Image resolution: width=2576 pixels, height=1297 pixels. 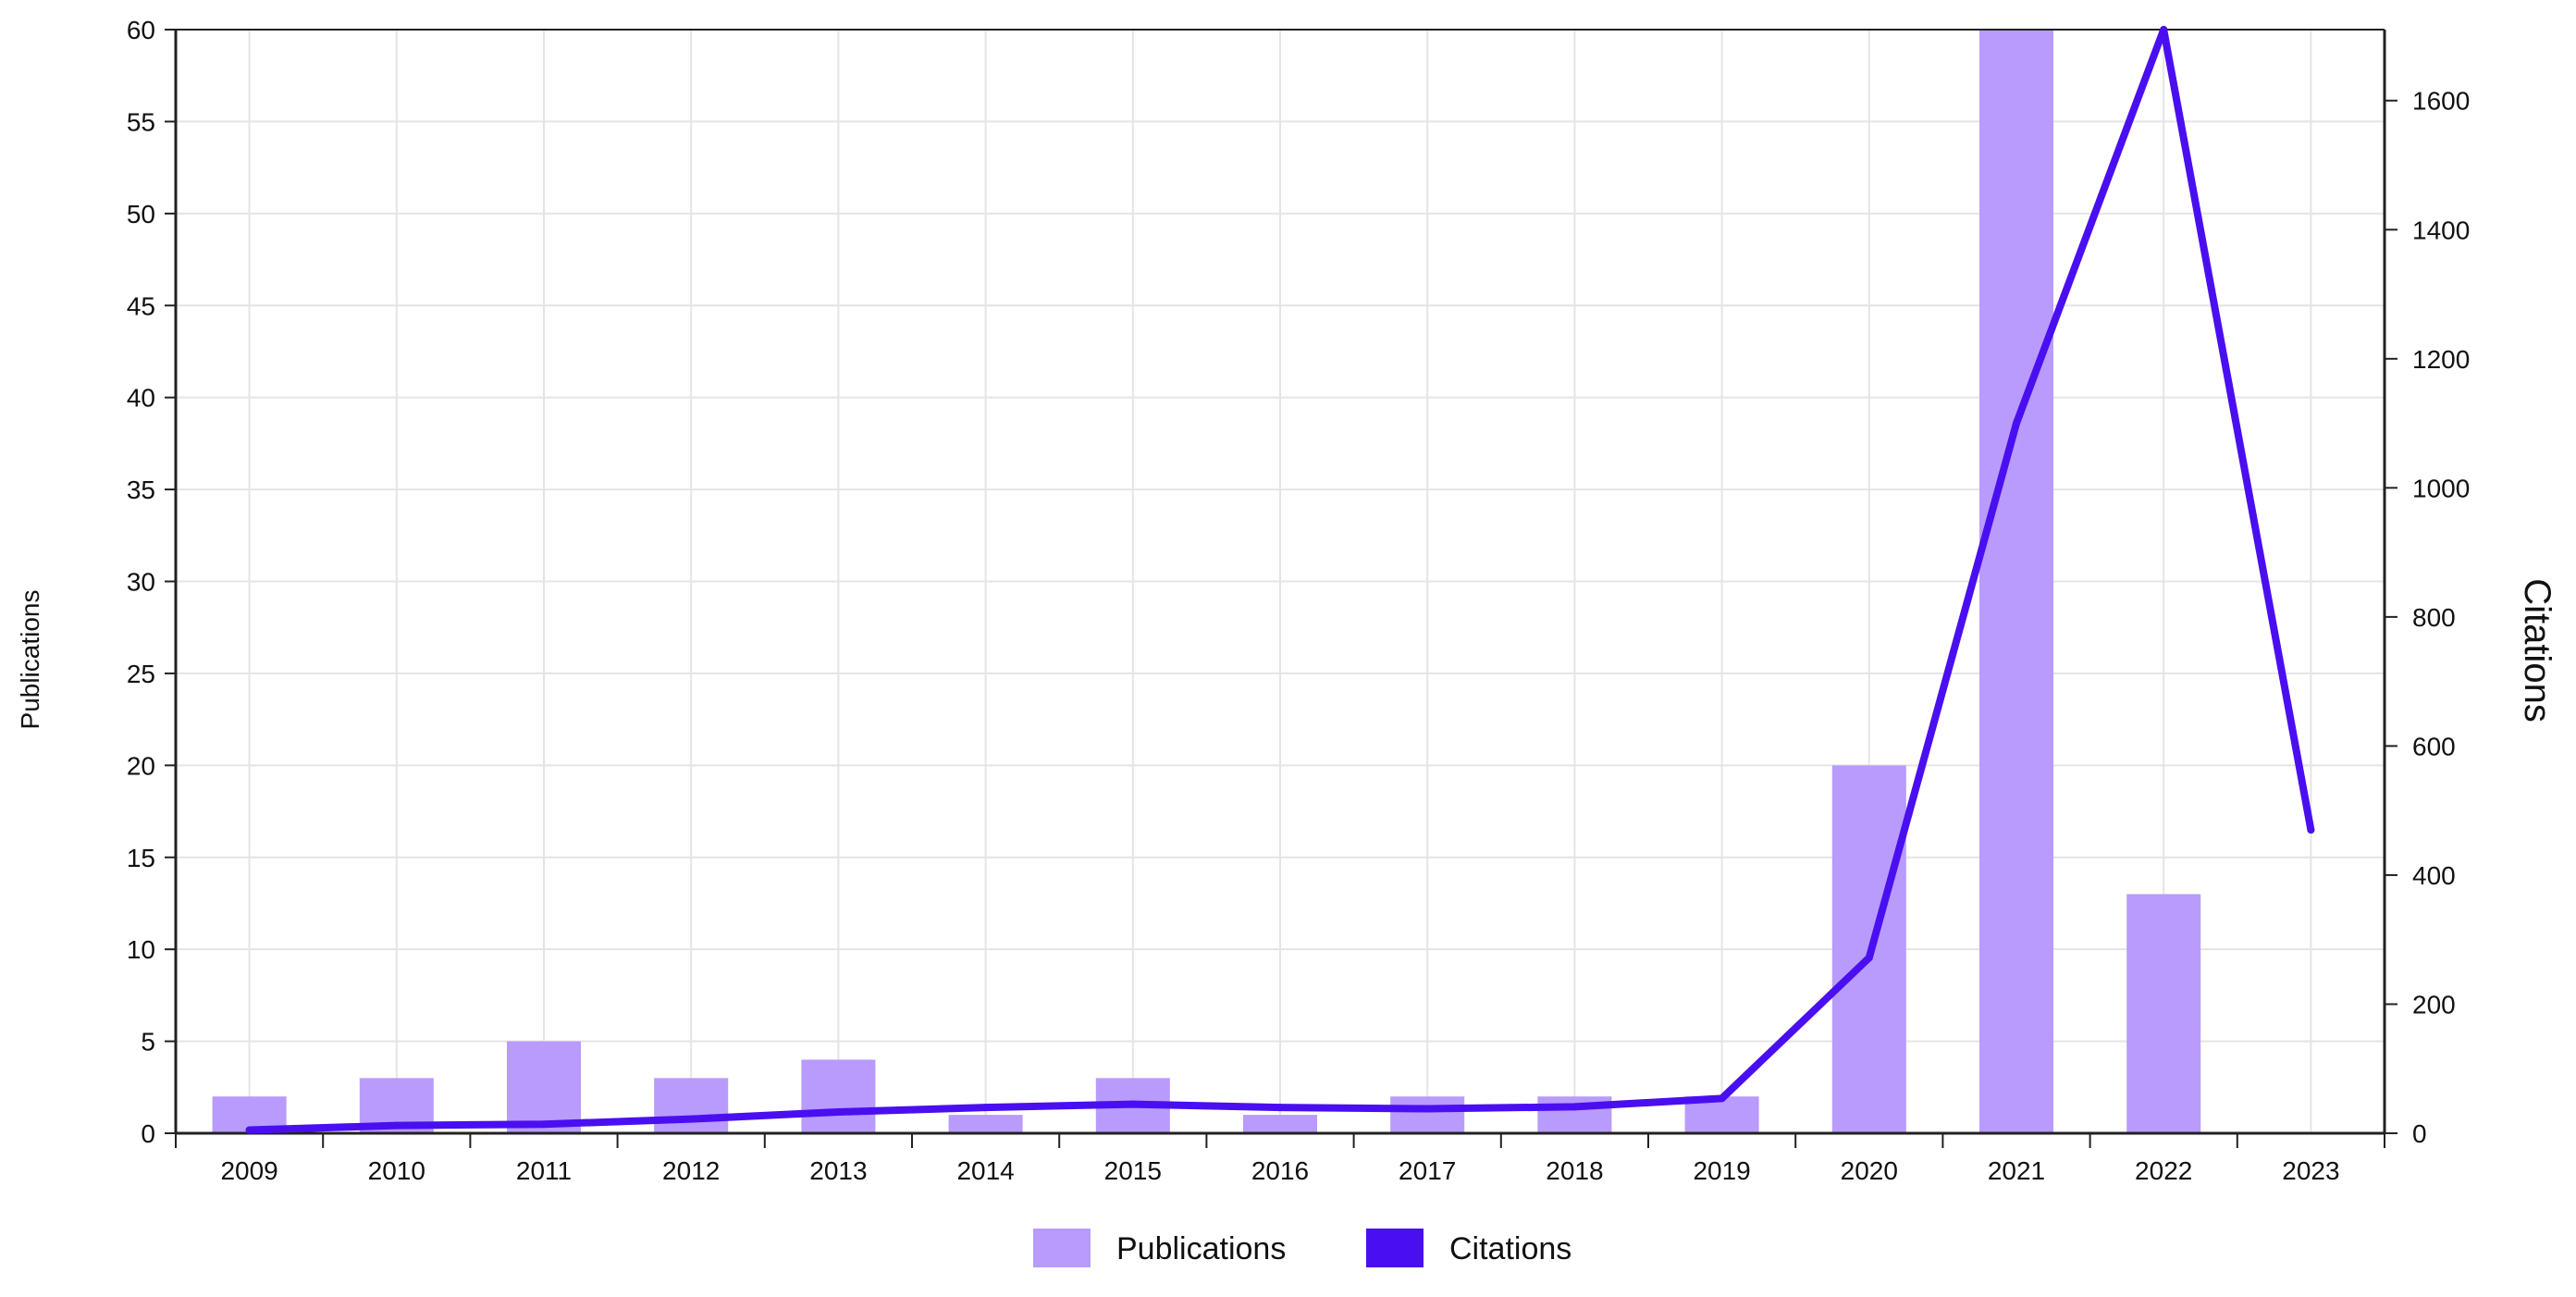 I want to click on x-tick-label: 2009, so click(x=248, y=1170).